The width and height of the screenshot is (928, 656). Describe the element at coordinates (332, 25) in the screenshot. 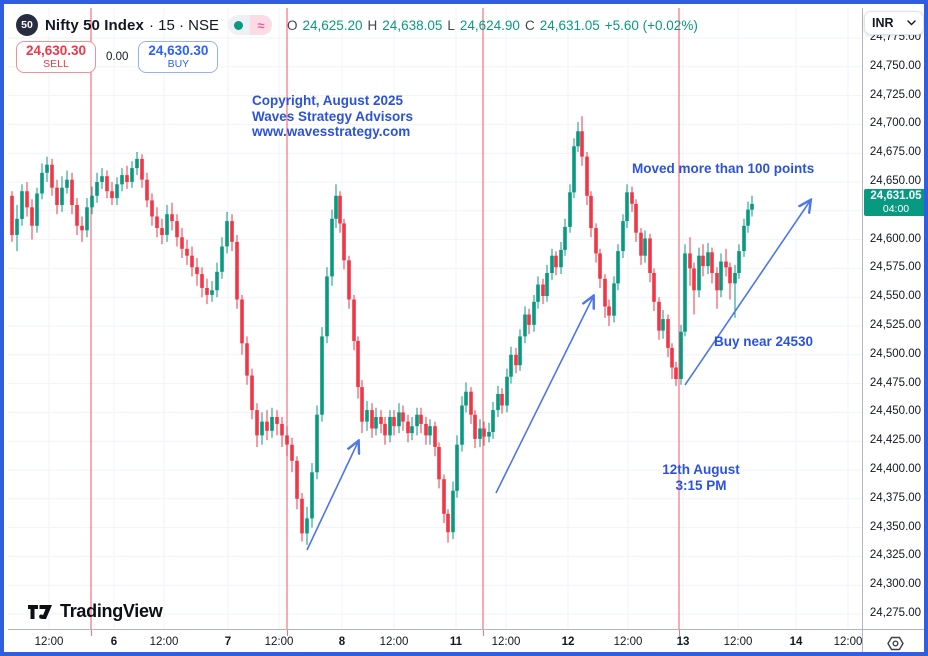

I see `open-value: 24,625.20` at that location.